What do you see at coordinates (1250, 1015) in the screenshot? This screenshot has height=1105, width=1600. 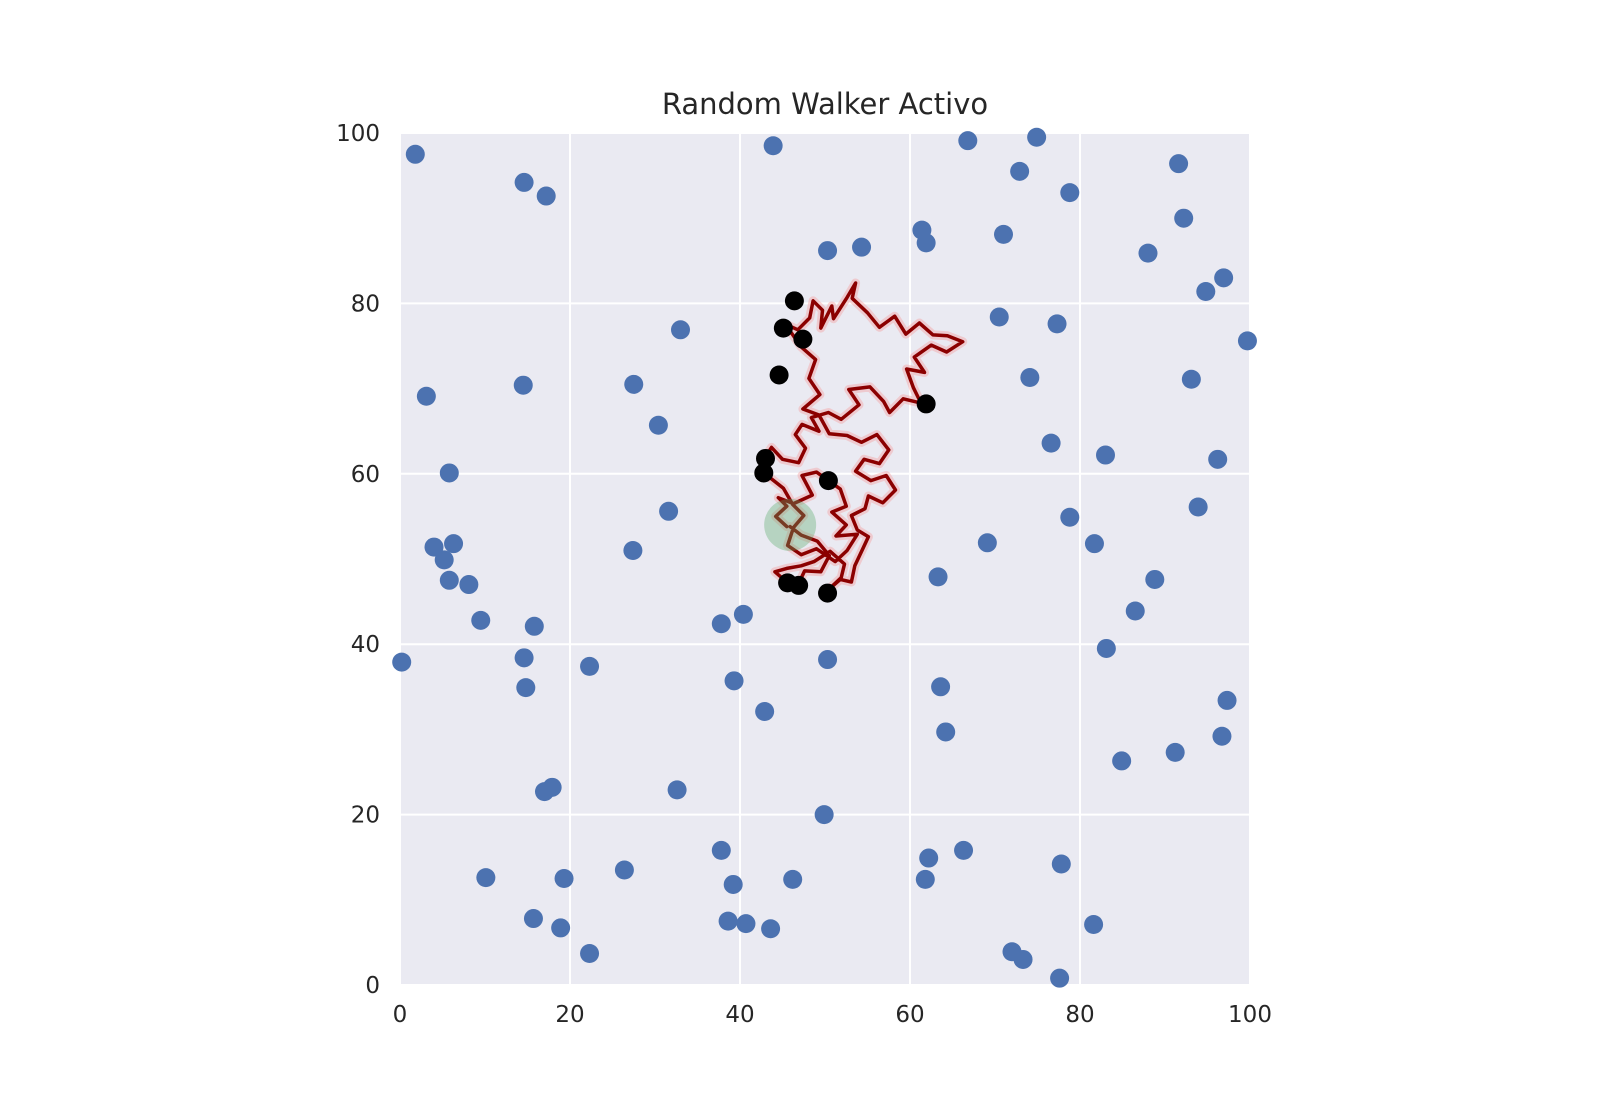 I see `x-tick-label: 100` at bounding box center [1250, 1015].